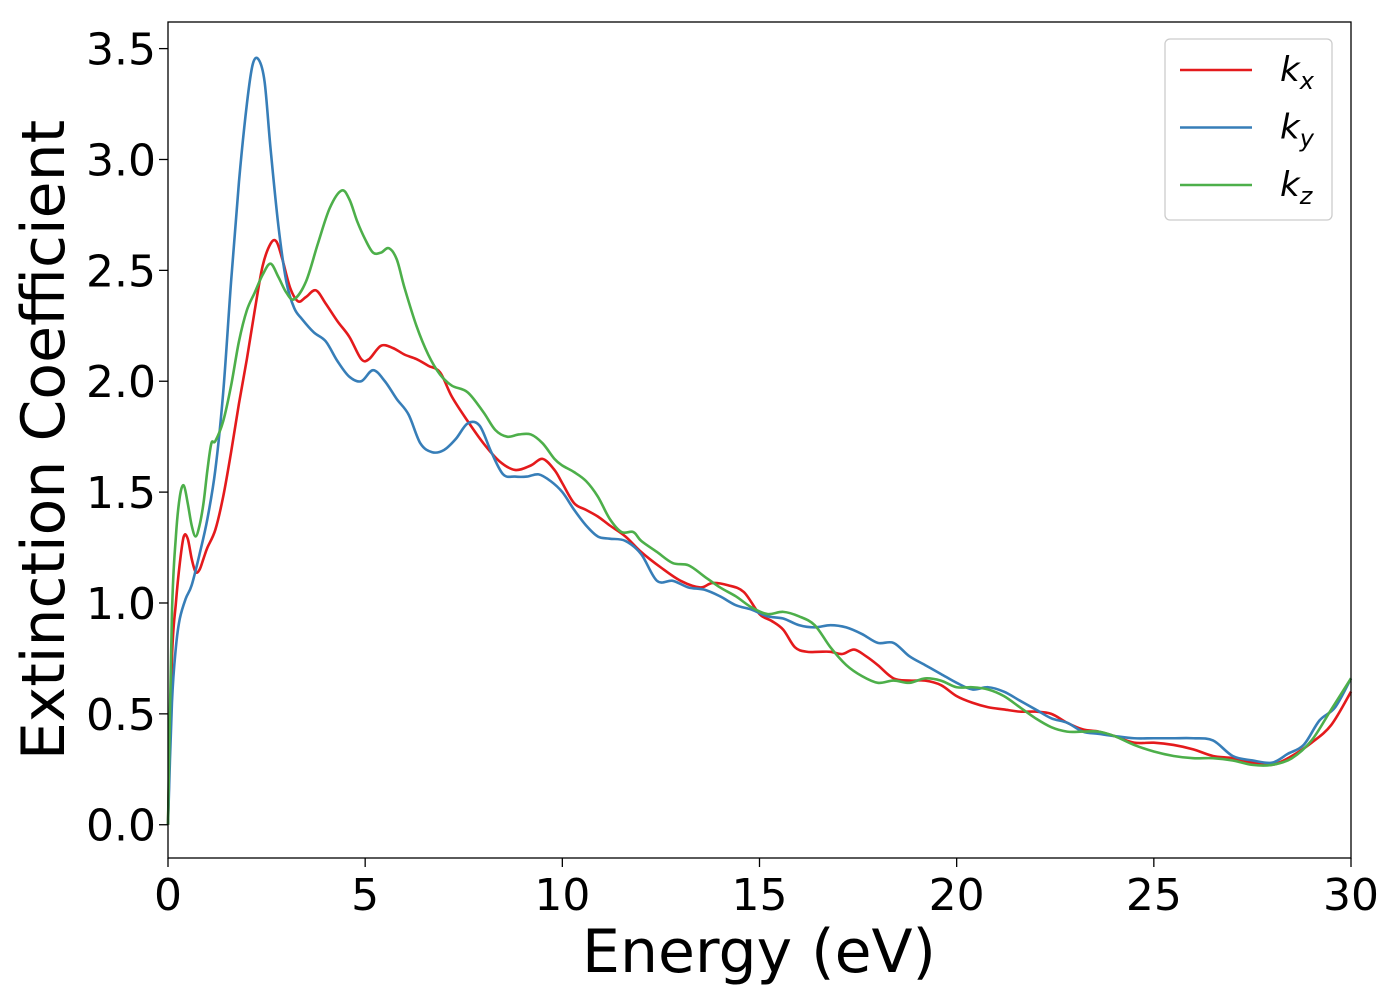 The height and width of the screenshot is (1000, 1400). I want to click on y-tick-label: 1.0, so click(121, 604).